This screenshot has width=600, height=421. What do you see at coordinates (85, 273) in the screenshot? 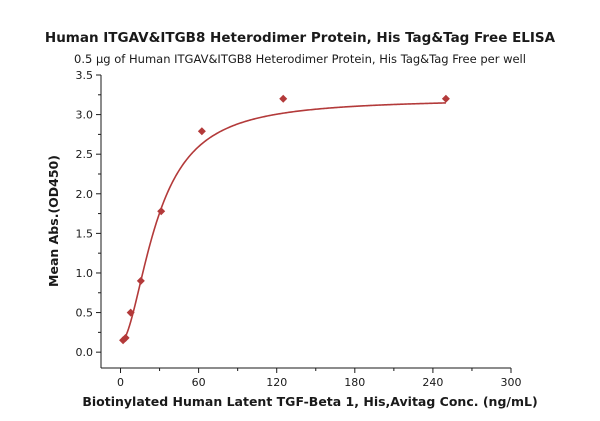
I see `y-tick-label: 1.0` at bounding box center [85, 273].